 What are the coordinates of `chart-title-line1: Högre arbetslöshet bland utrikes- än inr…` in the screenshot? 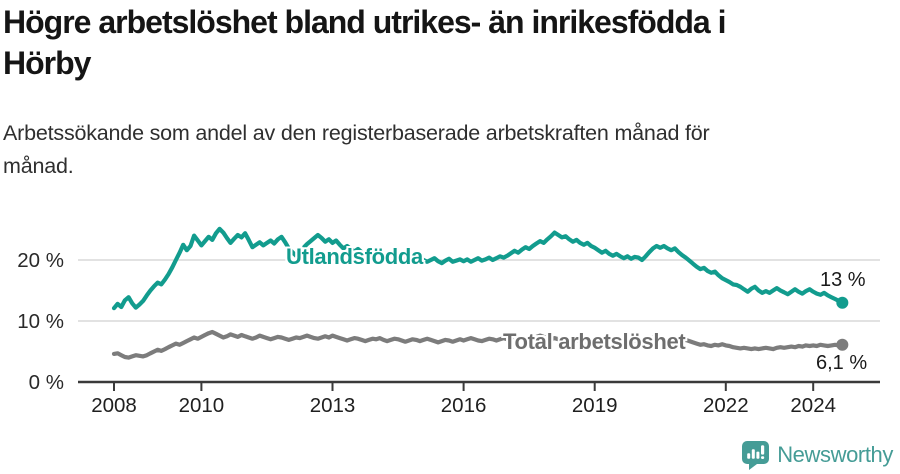 It's located at (364, 22).